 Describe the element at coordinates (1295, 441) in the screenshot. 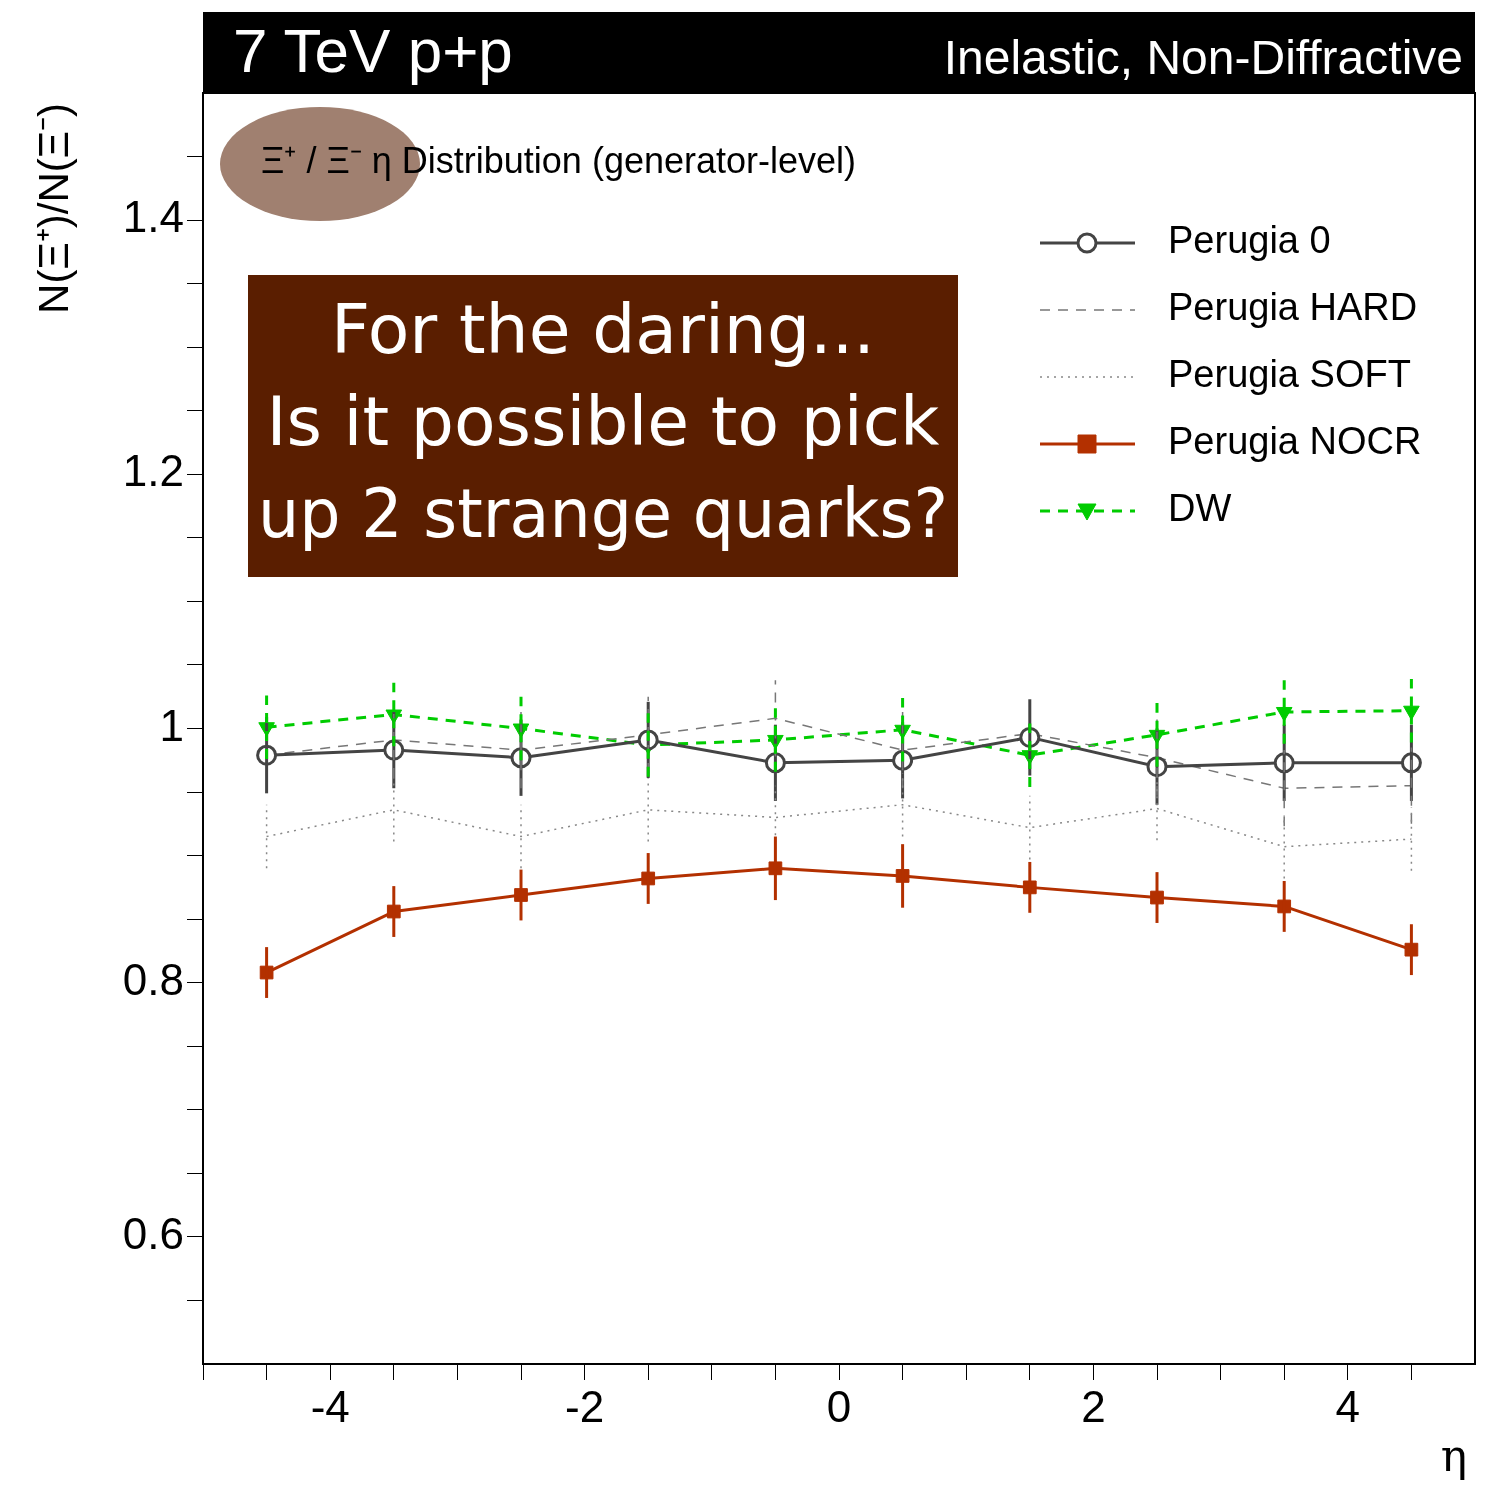

I see `legend-label: Perugia NOCR` at that location.